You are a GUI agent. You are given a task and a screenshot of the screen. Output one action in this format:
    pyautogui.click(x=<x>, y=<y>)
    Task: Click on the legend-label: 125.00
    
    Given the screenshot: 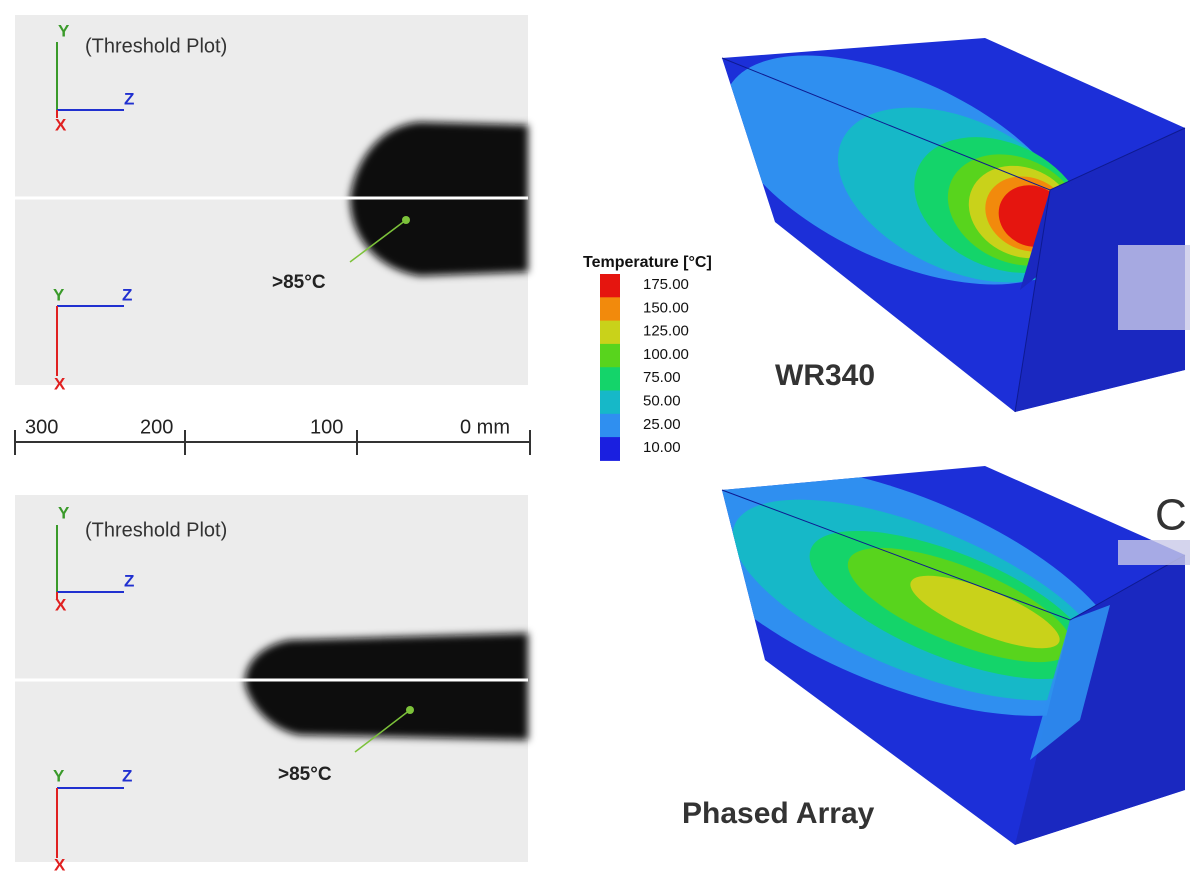 What is the action you would take?
    pyautogui.click(x=666, y=331)
    